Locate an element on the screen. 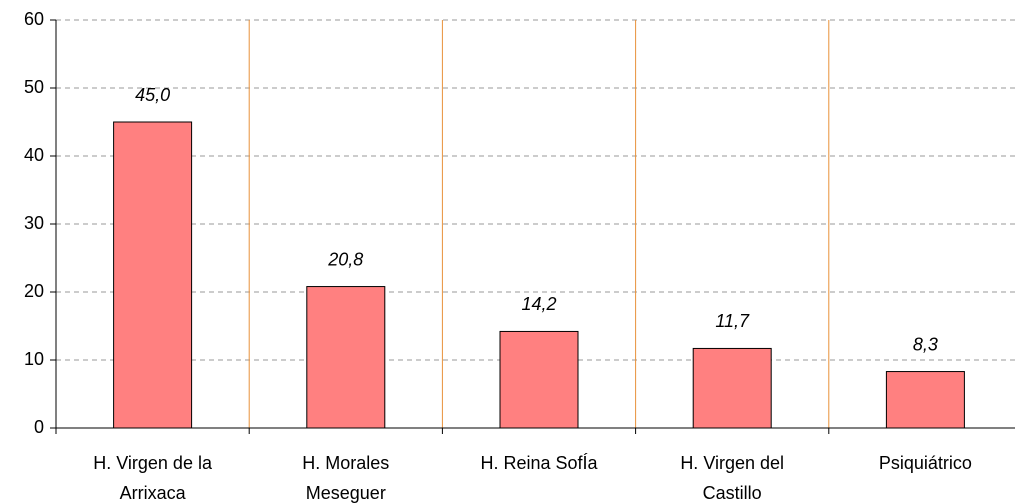  y-tick-label: 0 is located at coordinates (39, 427).